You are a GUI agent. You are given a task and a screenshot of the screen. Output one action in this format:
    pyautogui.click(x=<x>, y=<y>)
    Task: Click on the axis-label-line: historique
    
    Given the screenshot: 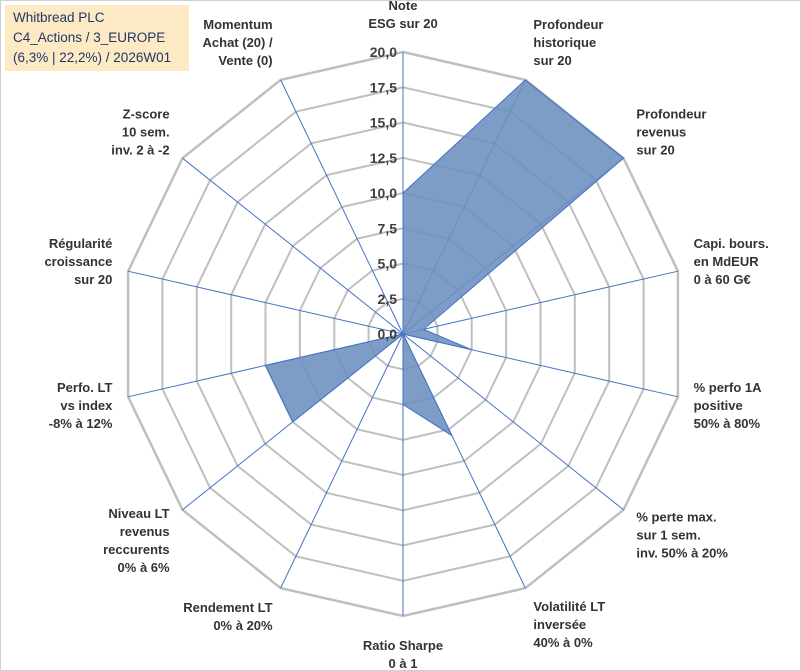 What is the action you would take?
    pyautogui.click(x=564, y=42)
    